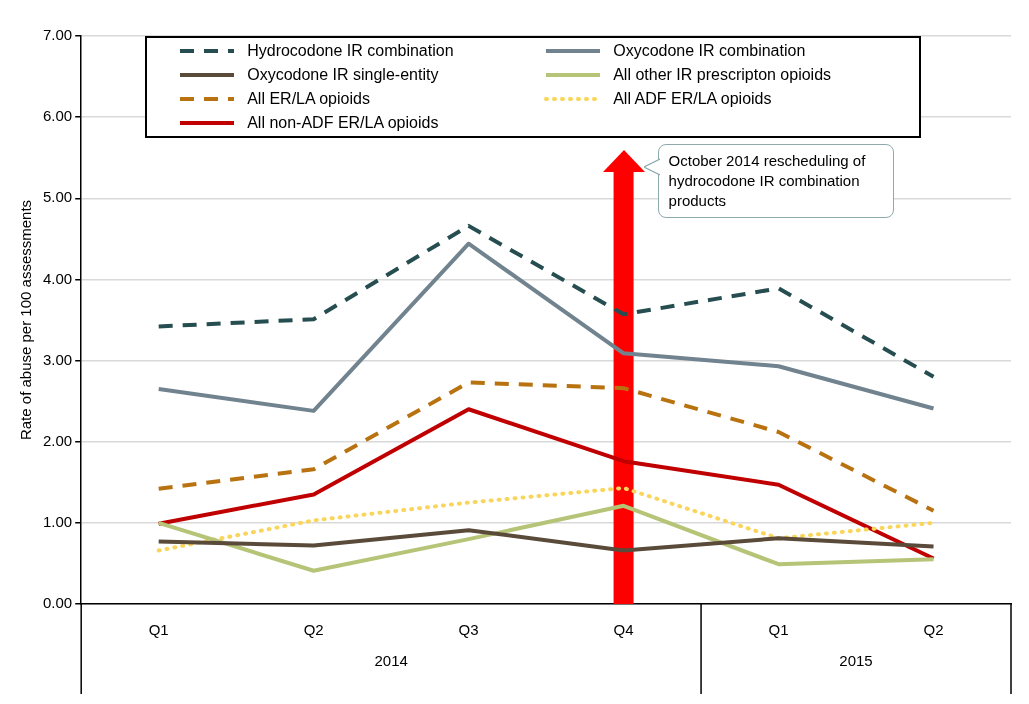 This screenshot has height=704, width=1029. Describe the element at coordinates (343, 123) in the screenshot. I see `legend-label: All non-ADF ER/LA opioids` at that location.